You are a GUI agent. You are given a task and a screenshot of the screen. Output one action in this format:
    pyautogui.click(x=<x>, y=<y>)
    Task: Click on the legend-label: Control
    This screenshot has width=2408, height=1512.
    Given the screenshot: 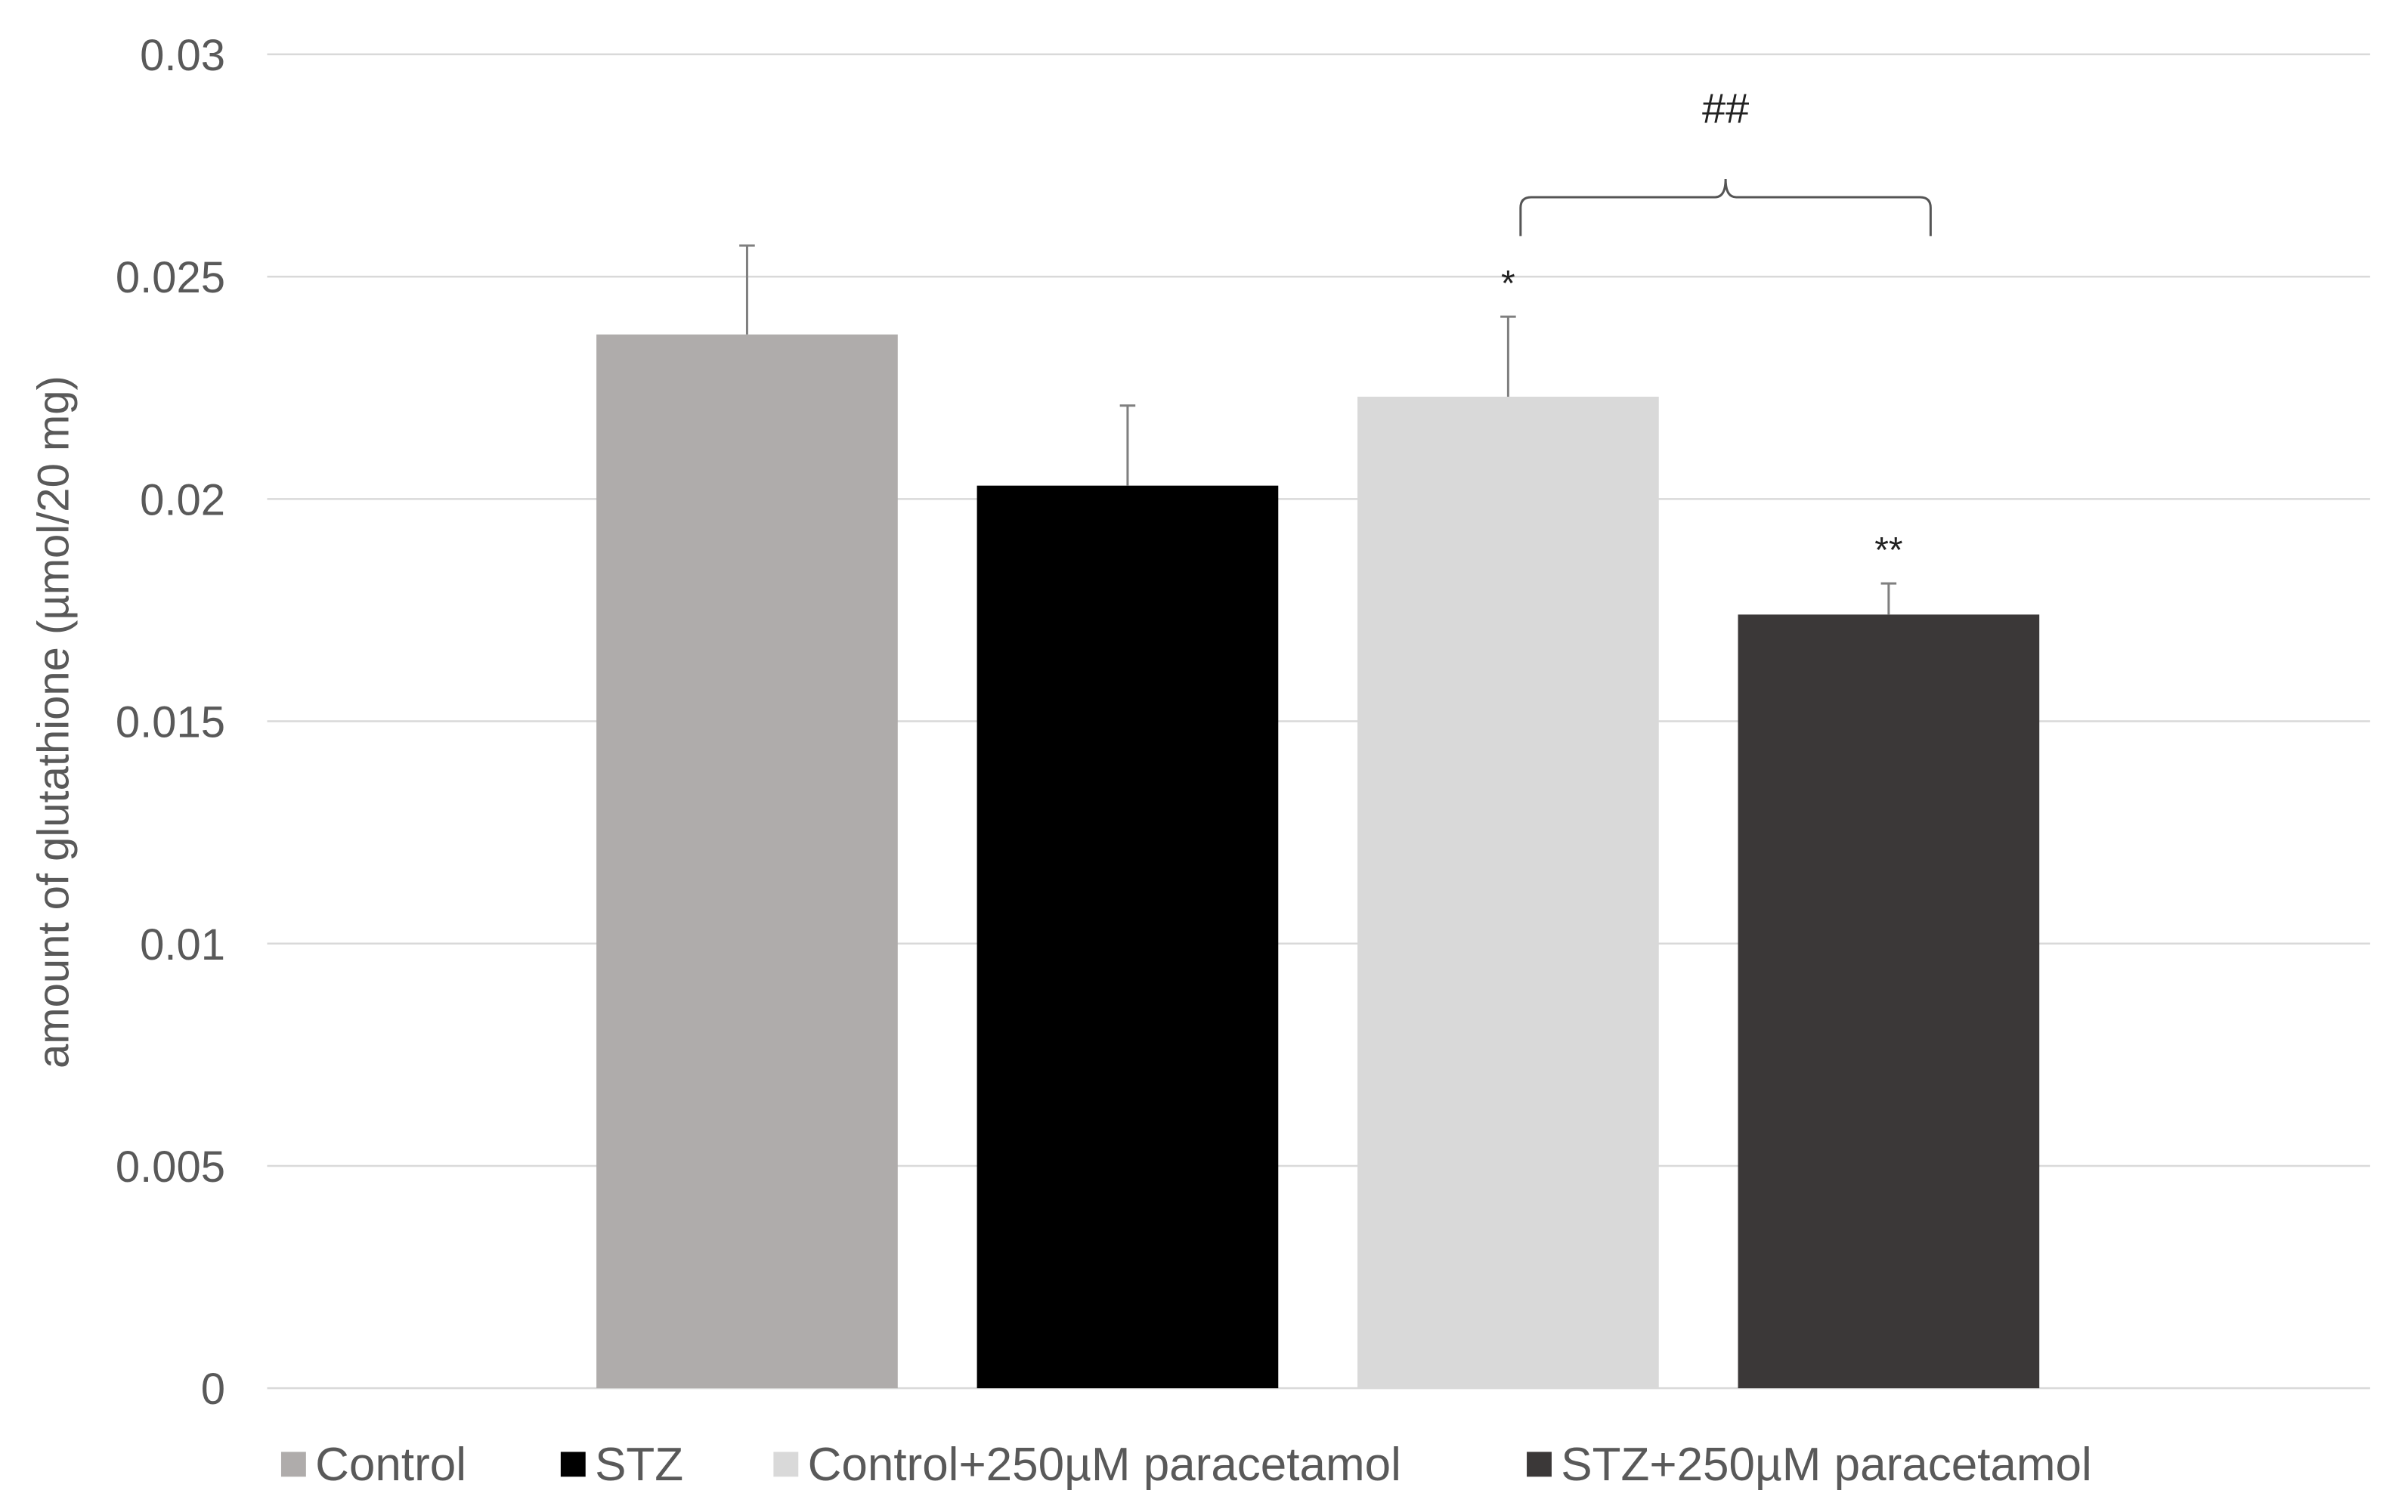 What is the action you would take?
    pyautogui.click(x=390, y=1465)
    